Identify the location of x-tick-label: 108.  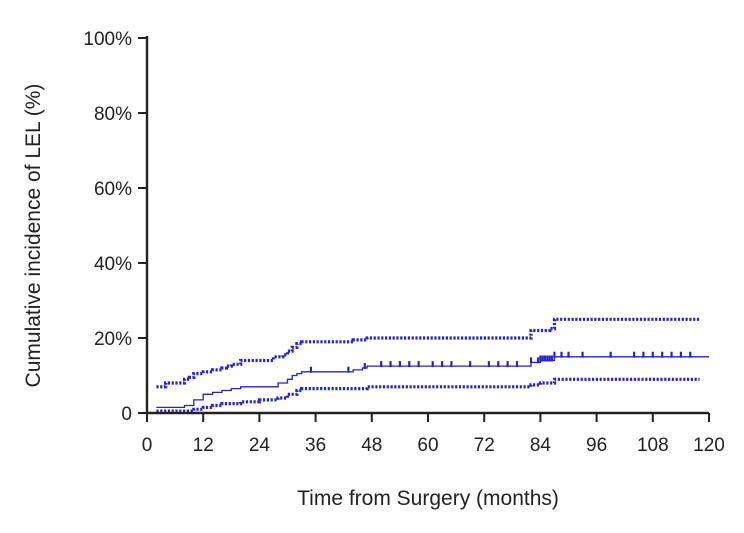
(653, 445).